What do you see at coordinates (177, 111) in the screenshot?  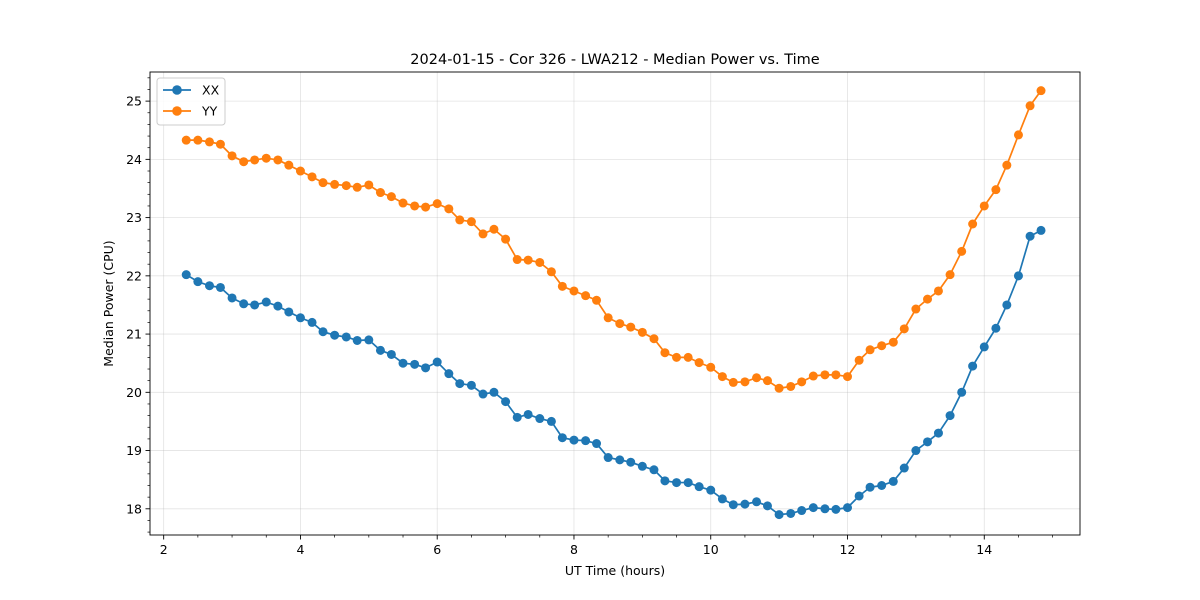 I see `legend-marker-yy` at bounding box center [177, 111].